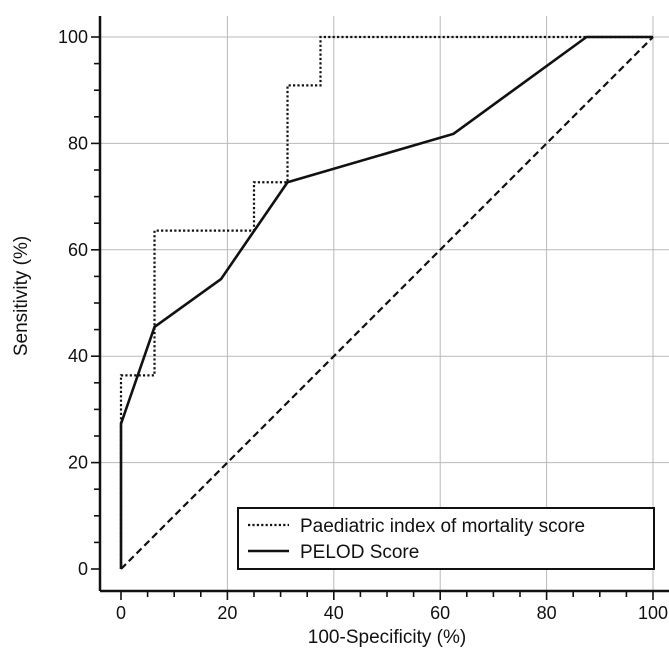 Image resolution: width=669 pixels, height=651 pixels. What do you see at coordinates (440, 613) in the screenshot?
I see `x-tick-label-60: 60` at bounding box center [440, 613].